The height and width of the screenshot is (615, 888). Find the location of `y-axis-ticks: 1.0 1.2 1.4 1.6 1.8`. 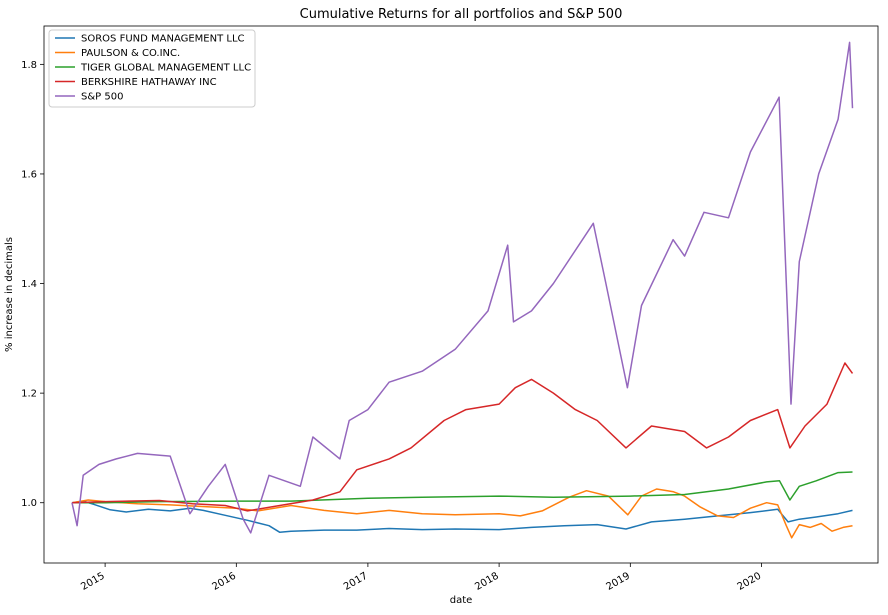

y-axis-ticks: 1.0 1.2 1.4 1.6 1.8 is located at coordinates (32, 284).